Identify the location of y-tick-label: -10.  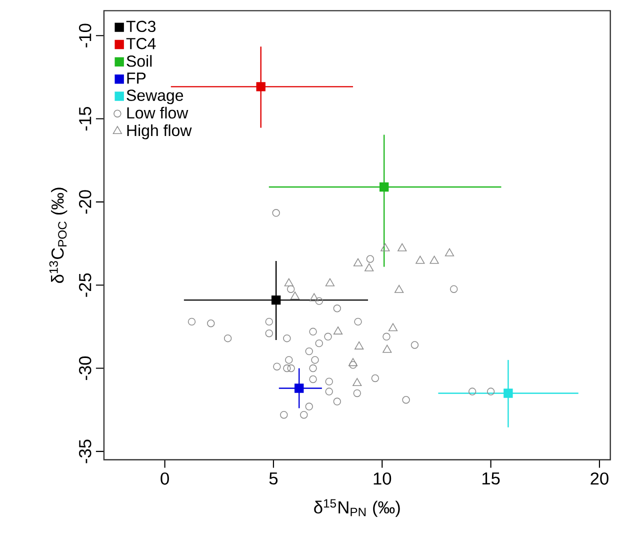
(85, 36).